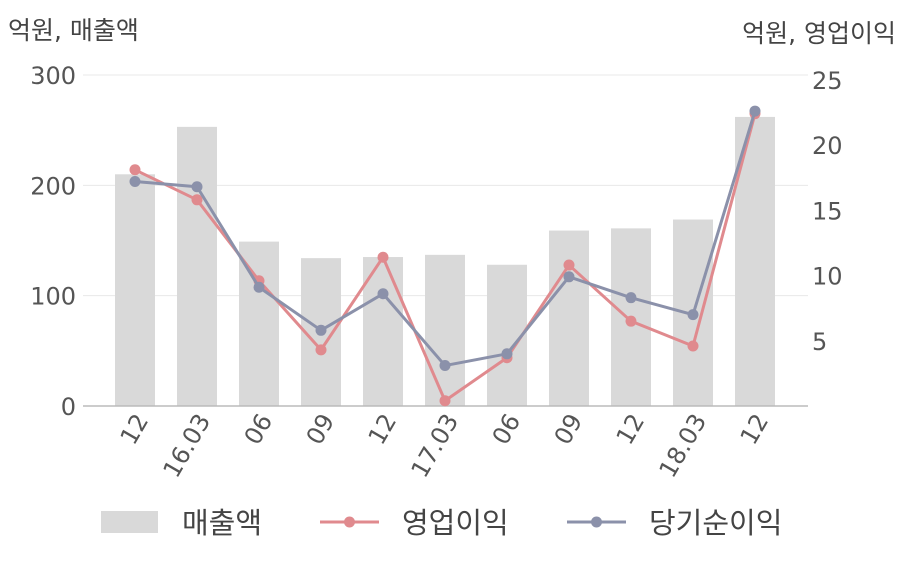 The height and width of the screenshot is (584, 908). Describe the element at coordinates (827, 277) in the screenshot. I see `right-tick-label: 10` at that location.